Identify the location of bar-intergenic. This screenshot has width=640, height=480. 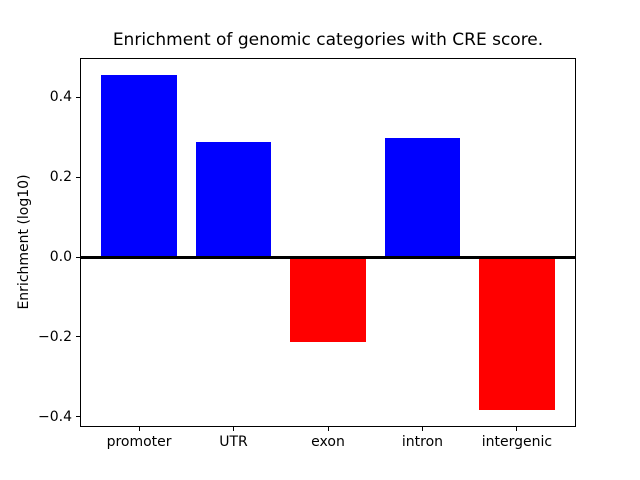
(517, 334).